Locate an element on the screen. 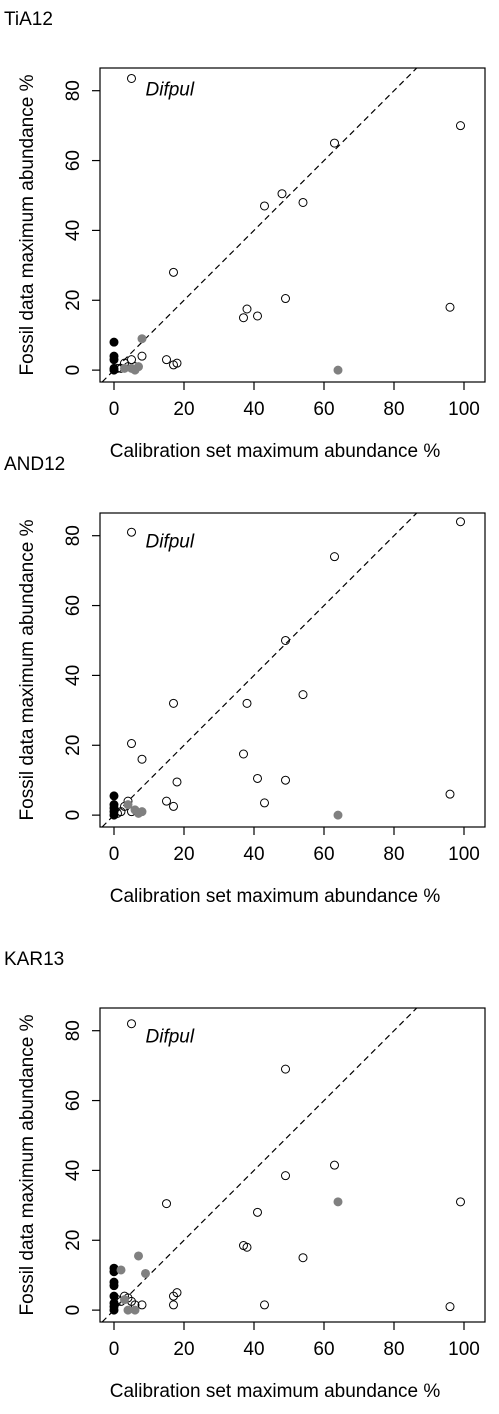  panel-title: AND12 is located at coordinates (34, 464).